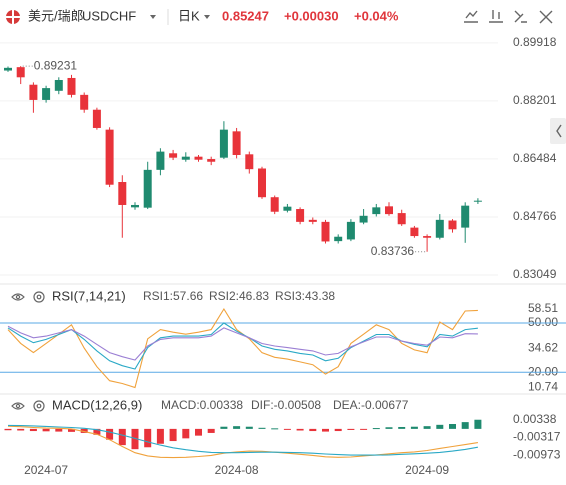  I want to click on instrument-name: 美元/瑞郎, so click(56, 15).